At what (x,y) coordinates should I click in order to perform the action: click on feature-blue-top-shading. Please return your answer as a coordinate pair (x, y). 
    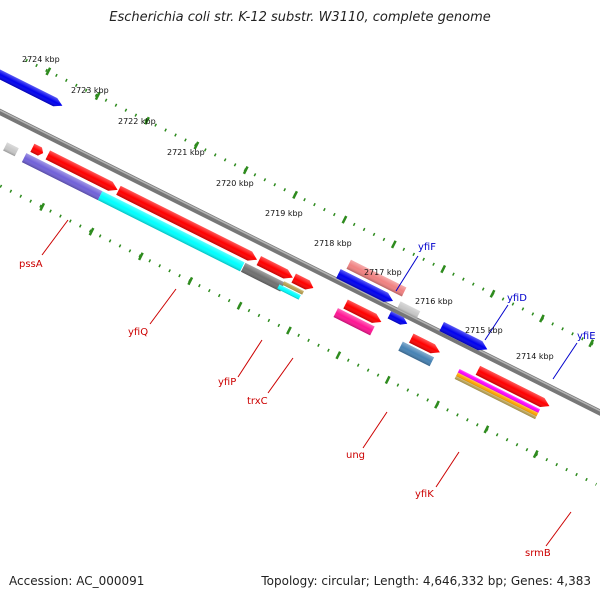
    Looking at the image, I should click on (31, 85).